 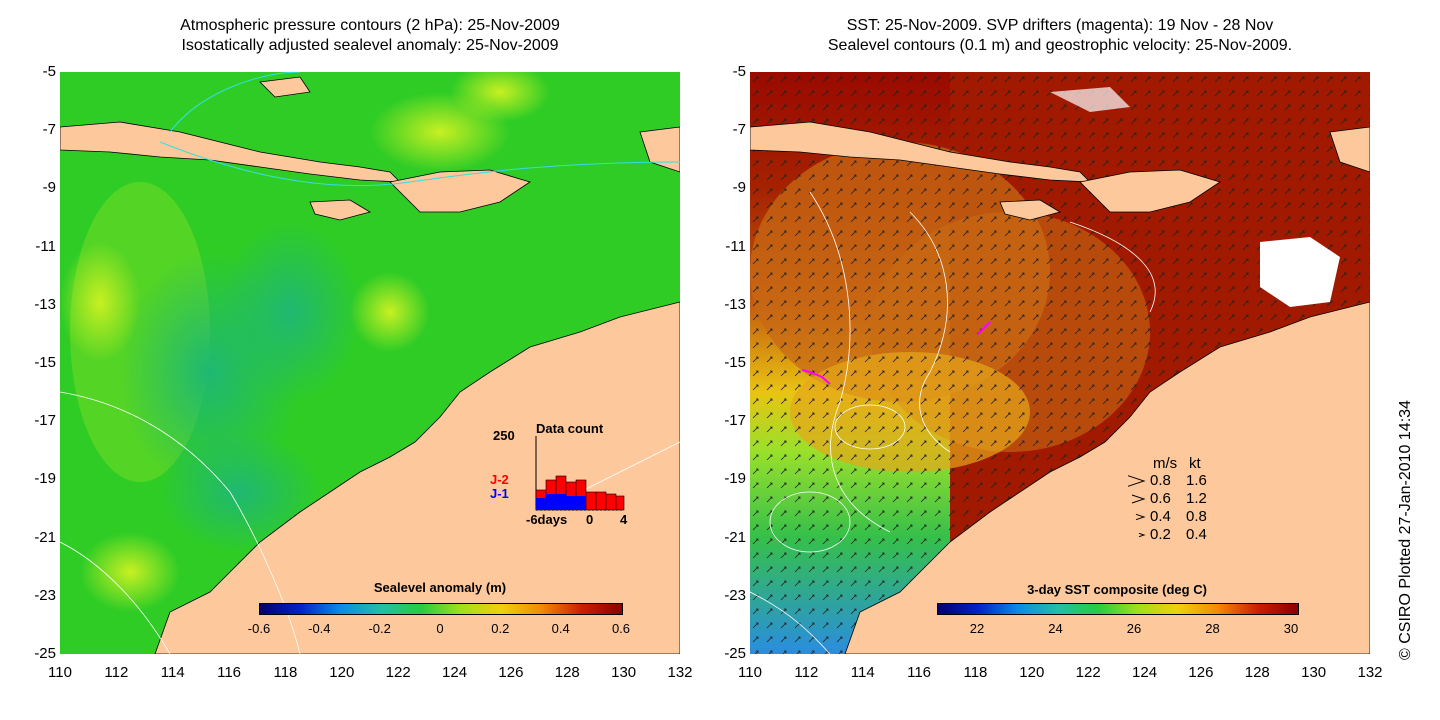 What do you see at coordinates (567, 672) in the screenshot?
I see `left-lon-label: 128` at bounding box center [567, 672].